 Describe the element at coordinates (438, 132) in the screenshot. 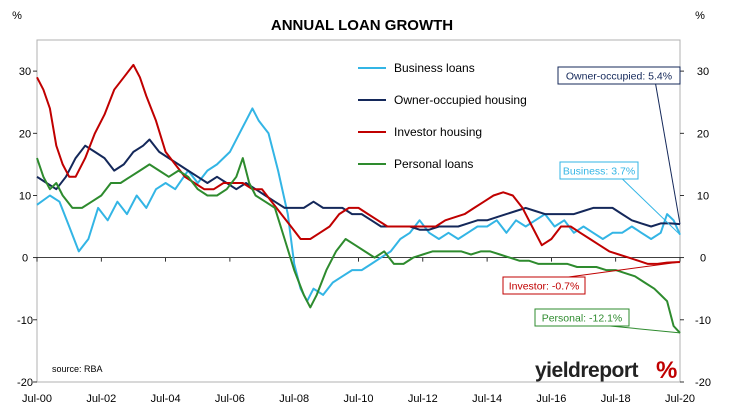

I see `legend-label: Investor housing` at that location.